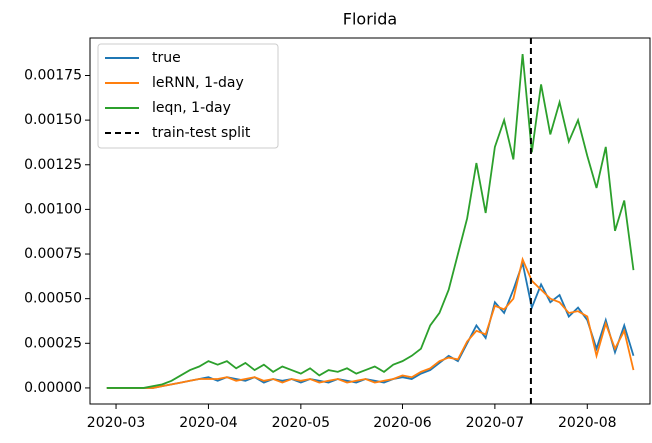  What do you see at coordinates (53, 299) in the screenshot?
I see `y-tick-label: 0.00050` at bounding box center [53, 299].